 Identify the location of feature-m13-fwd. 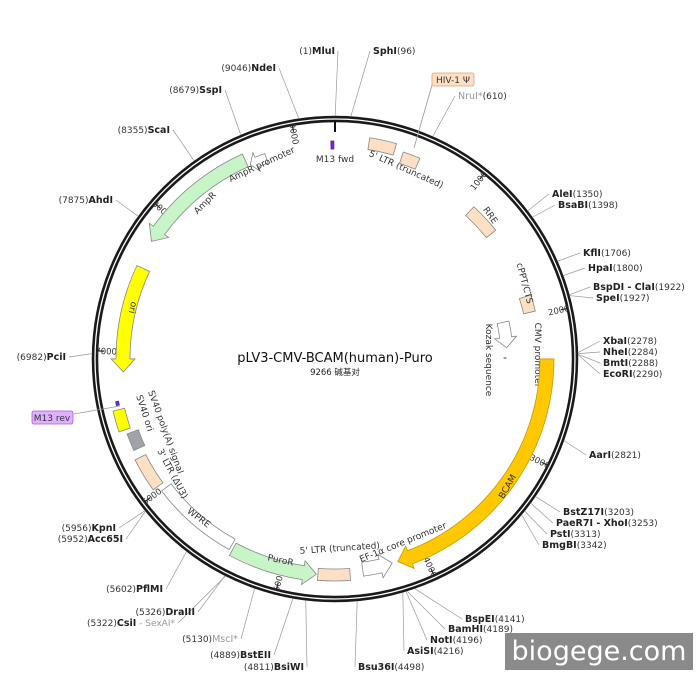
(332, 145).